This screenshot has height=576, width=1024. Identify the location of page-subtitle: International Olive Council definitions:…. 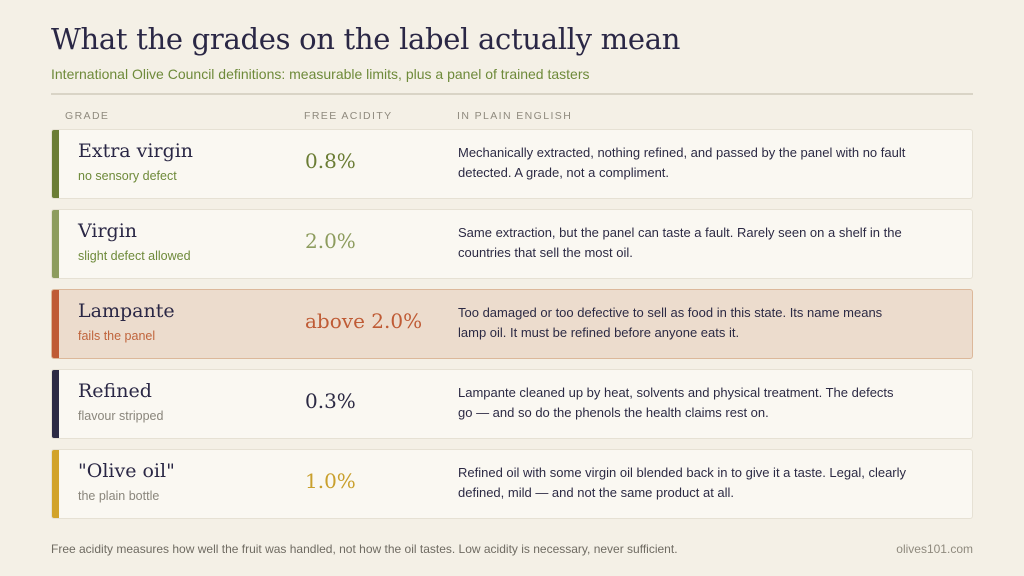
(320, 74).